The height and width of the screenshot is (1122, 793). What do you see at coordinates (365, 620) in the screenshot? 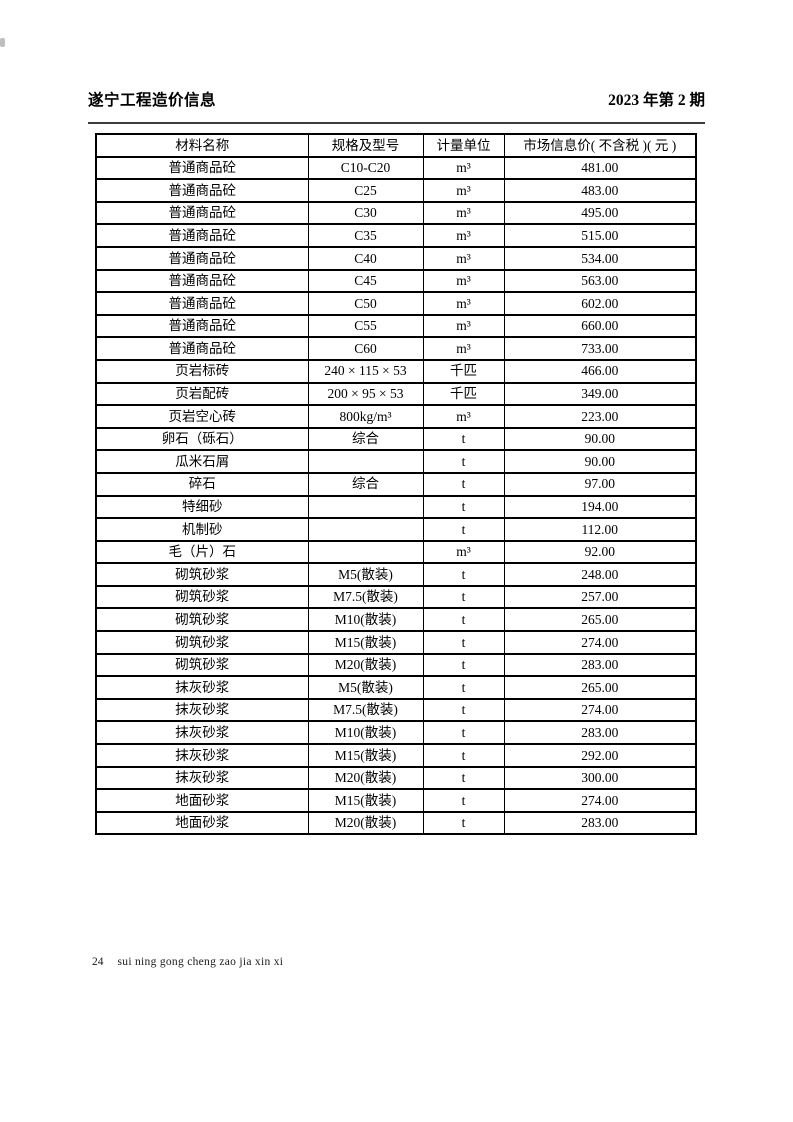
I see `cell-spec: M10(散装)` at bounding box center [365, 620].